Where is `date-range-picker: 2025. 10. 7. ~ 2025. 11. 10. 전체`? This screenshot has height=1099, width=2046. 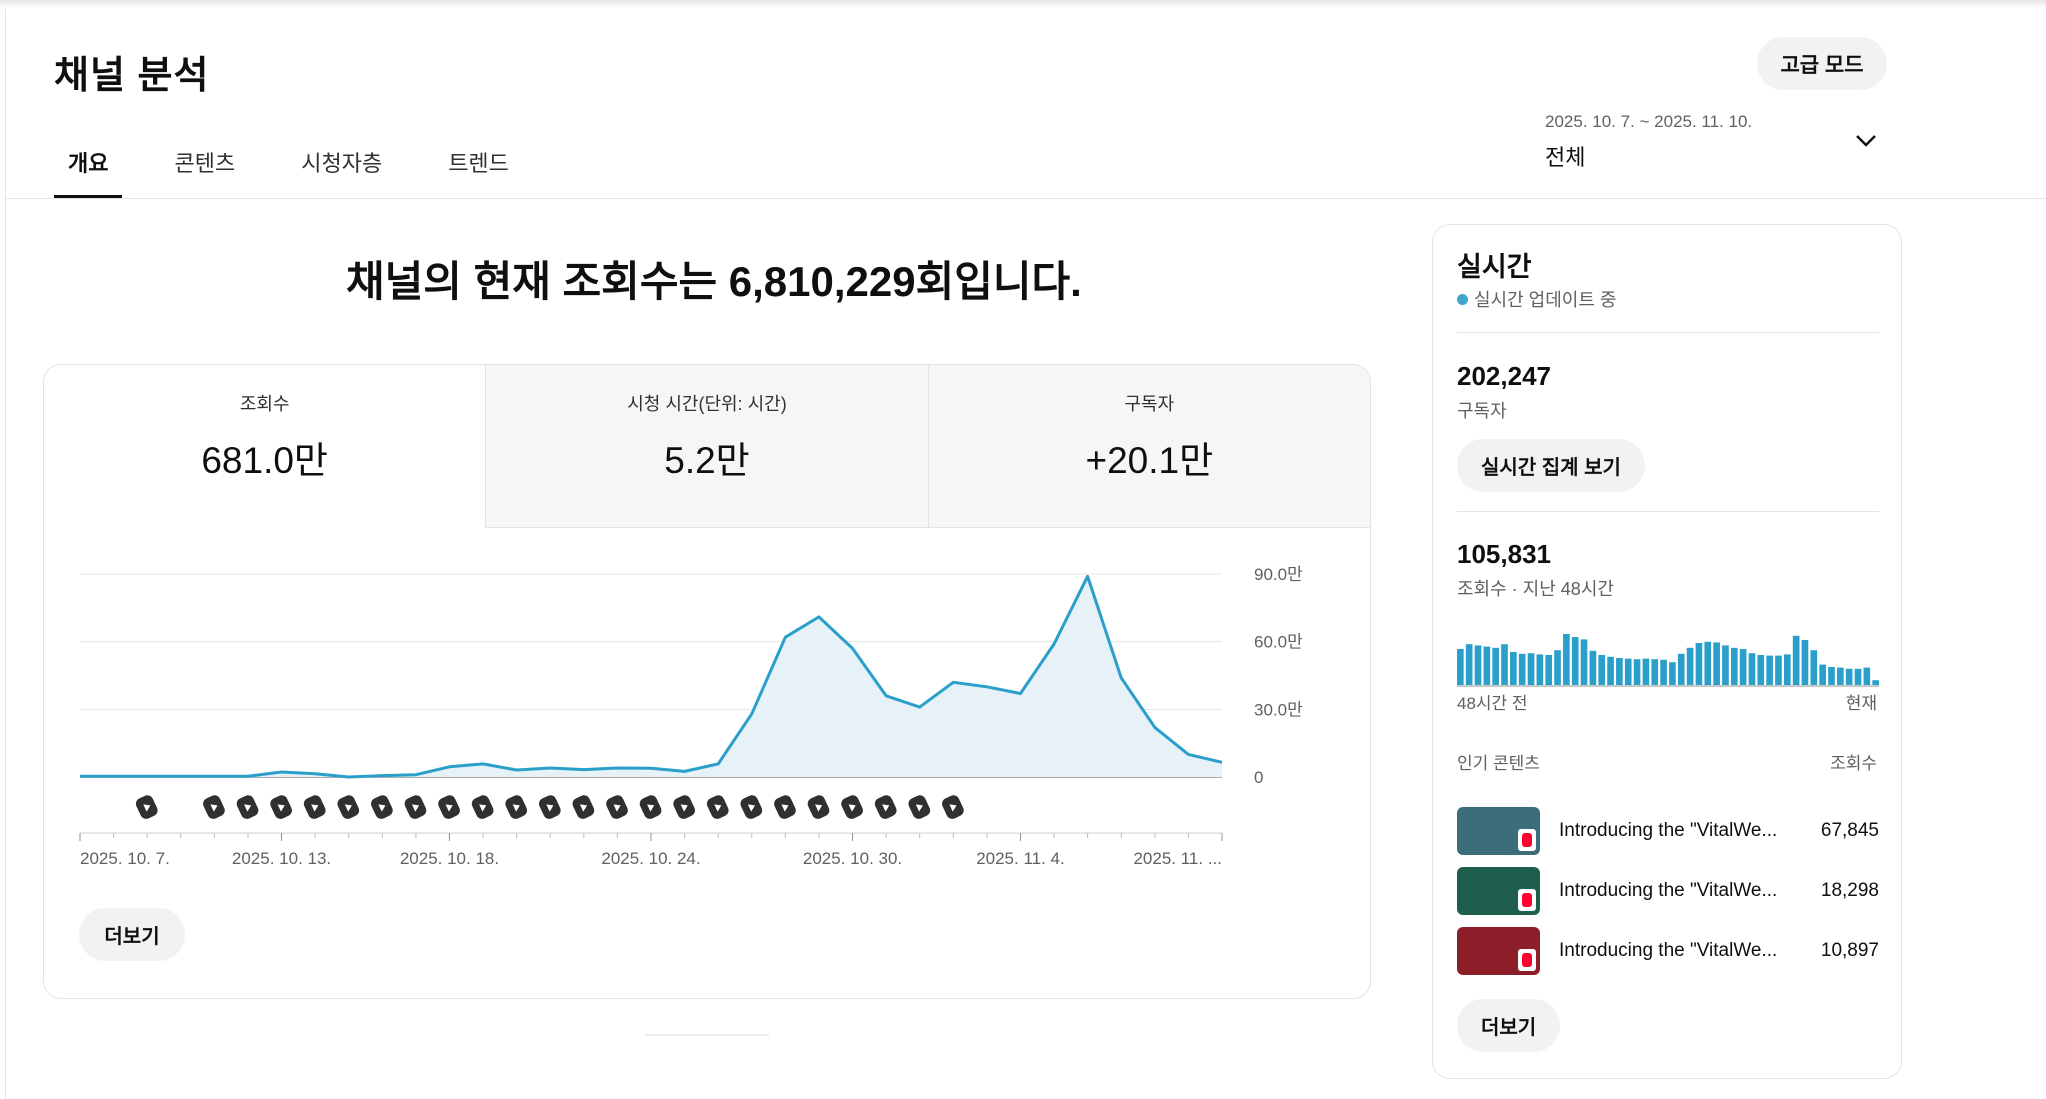 date-range-picker: 2025. 10. 7. ~ 2025. 11. 10. 전체 is located at coordinates (1715, 142).